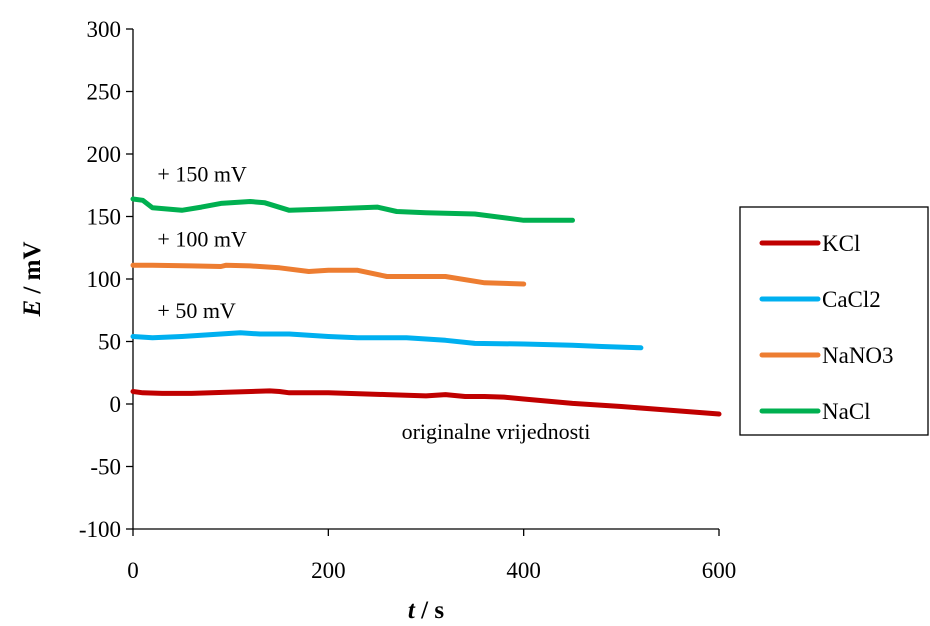  Describe the element at coordinates (523, 570) in the screenshot. I see `x-tick-label: 400` at that location.